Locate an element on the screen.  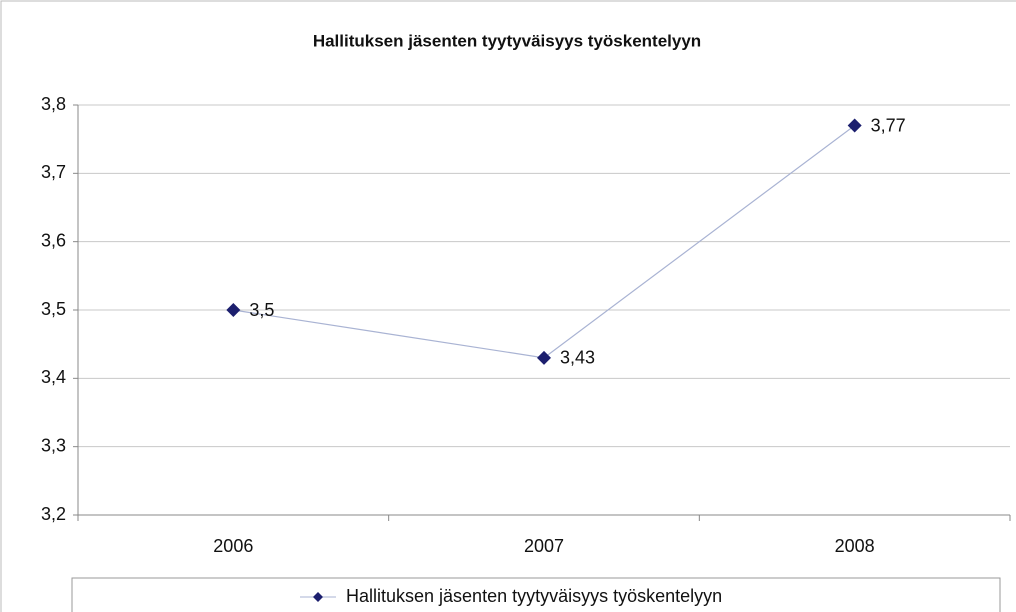
y-tick-label: 3,6 is located at coordinates (53, 240).